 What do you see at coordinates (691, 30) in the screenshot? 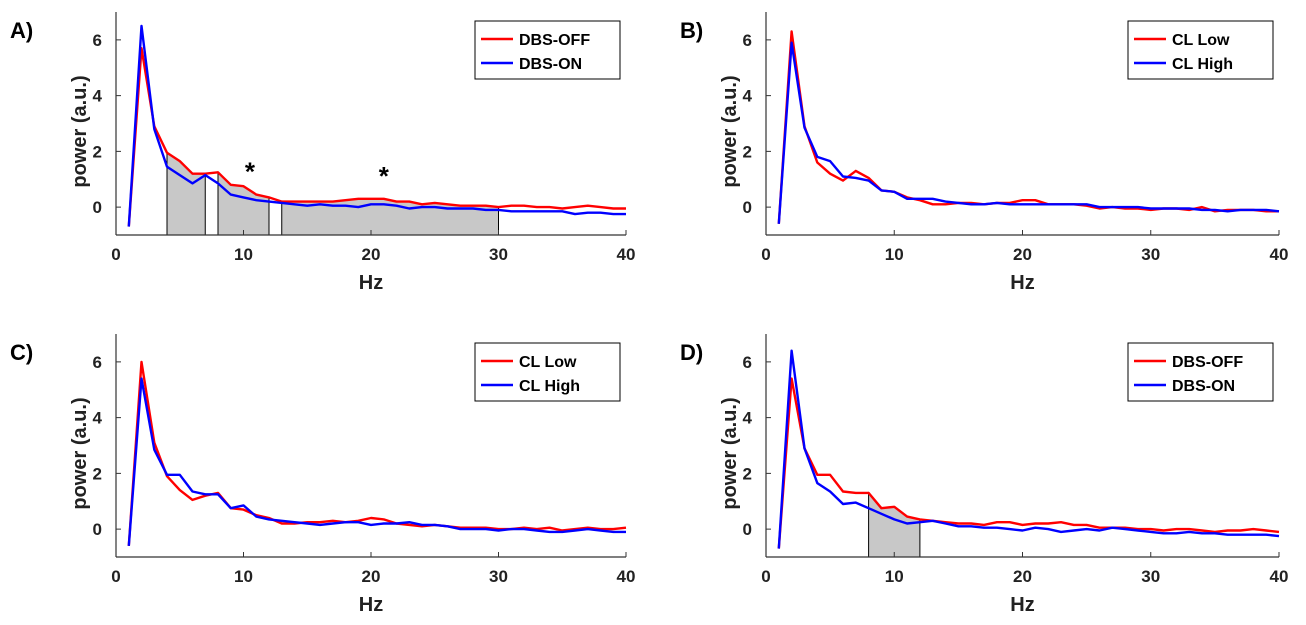
I see `panel-label: B)` at bounding box center [691, 30].